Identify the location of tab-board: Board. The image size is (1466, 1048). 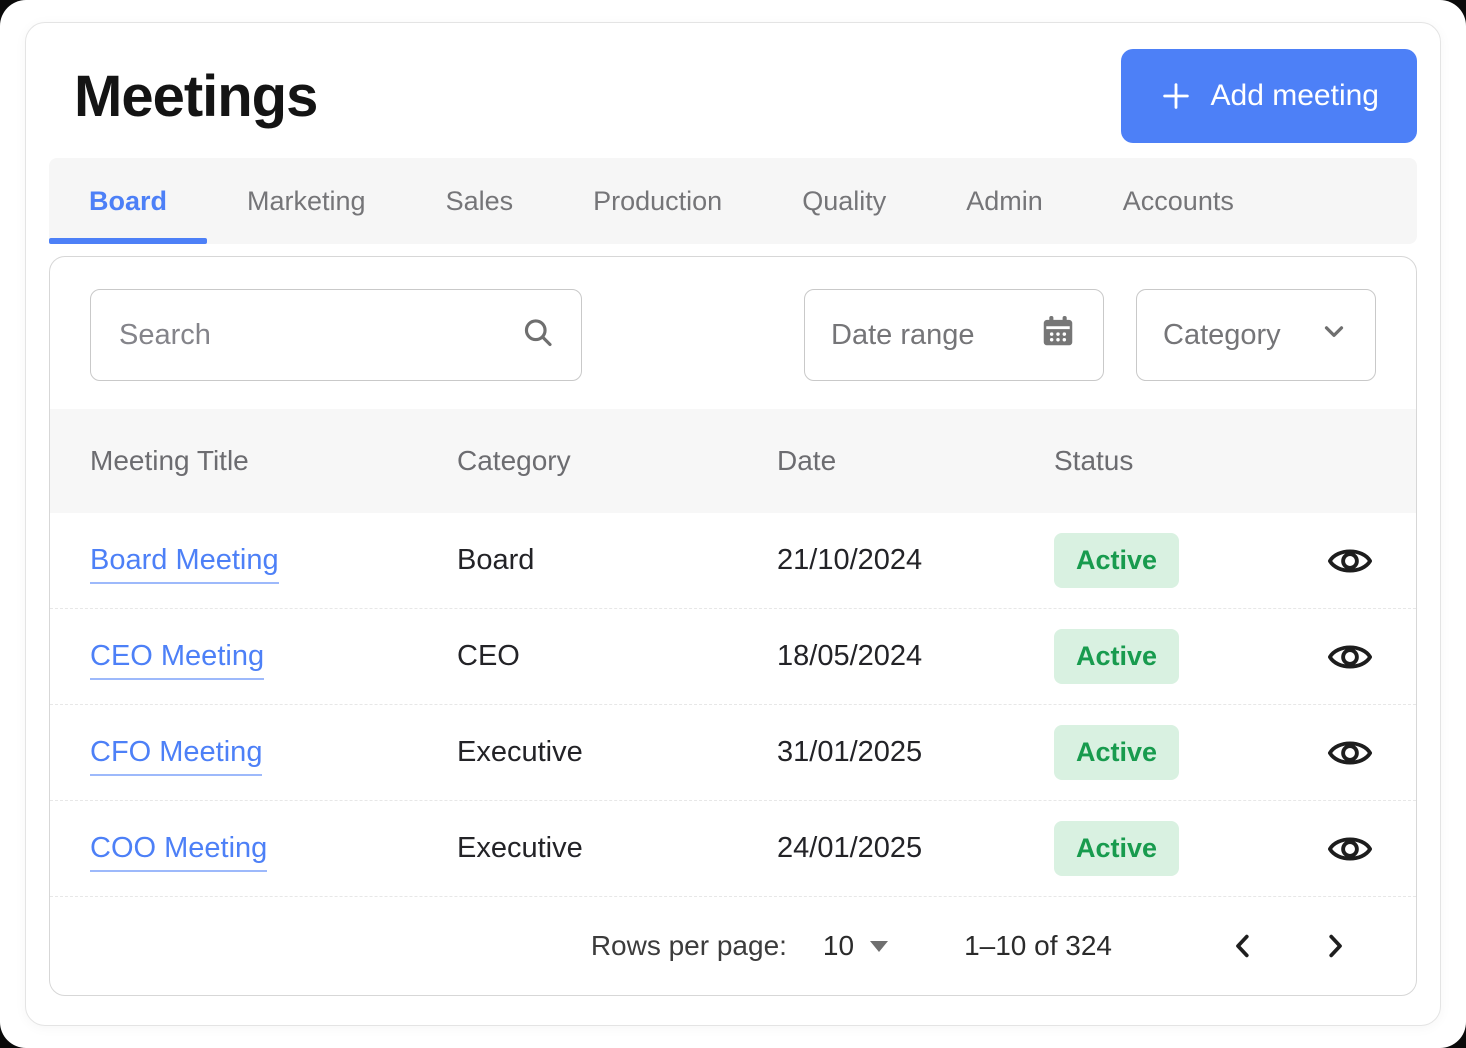
(128, 201).